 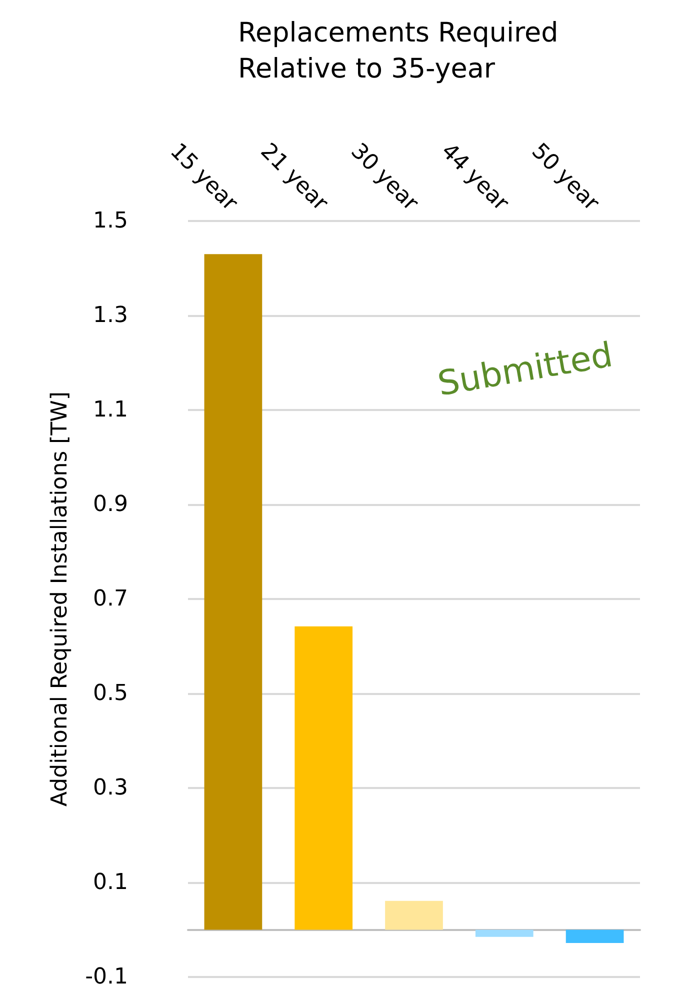 What do you see at coordinates (110, 410) in the screenshot?
I see `y-tick-label: 1.1` at bounding box center [110, 410].